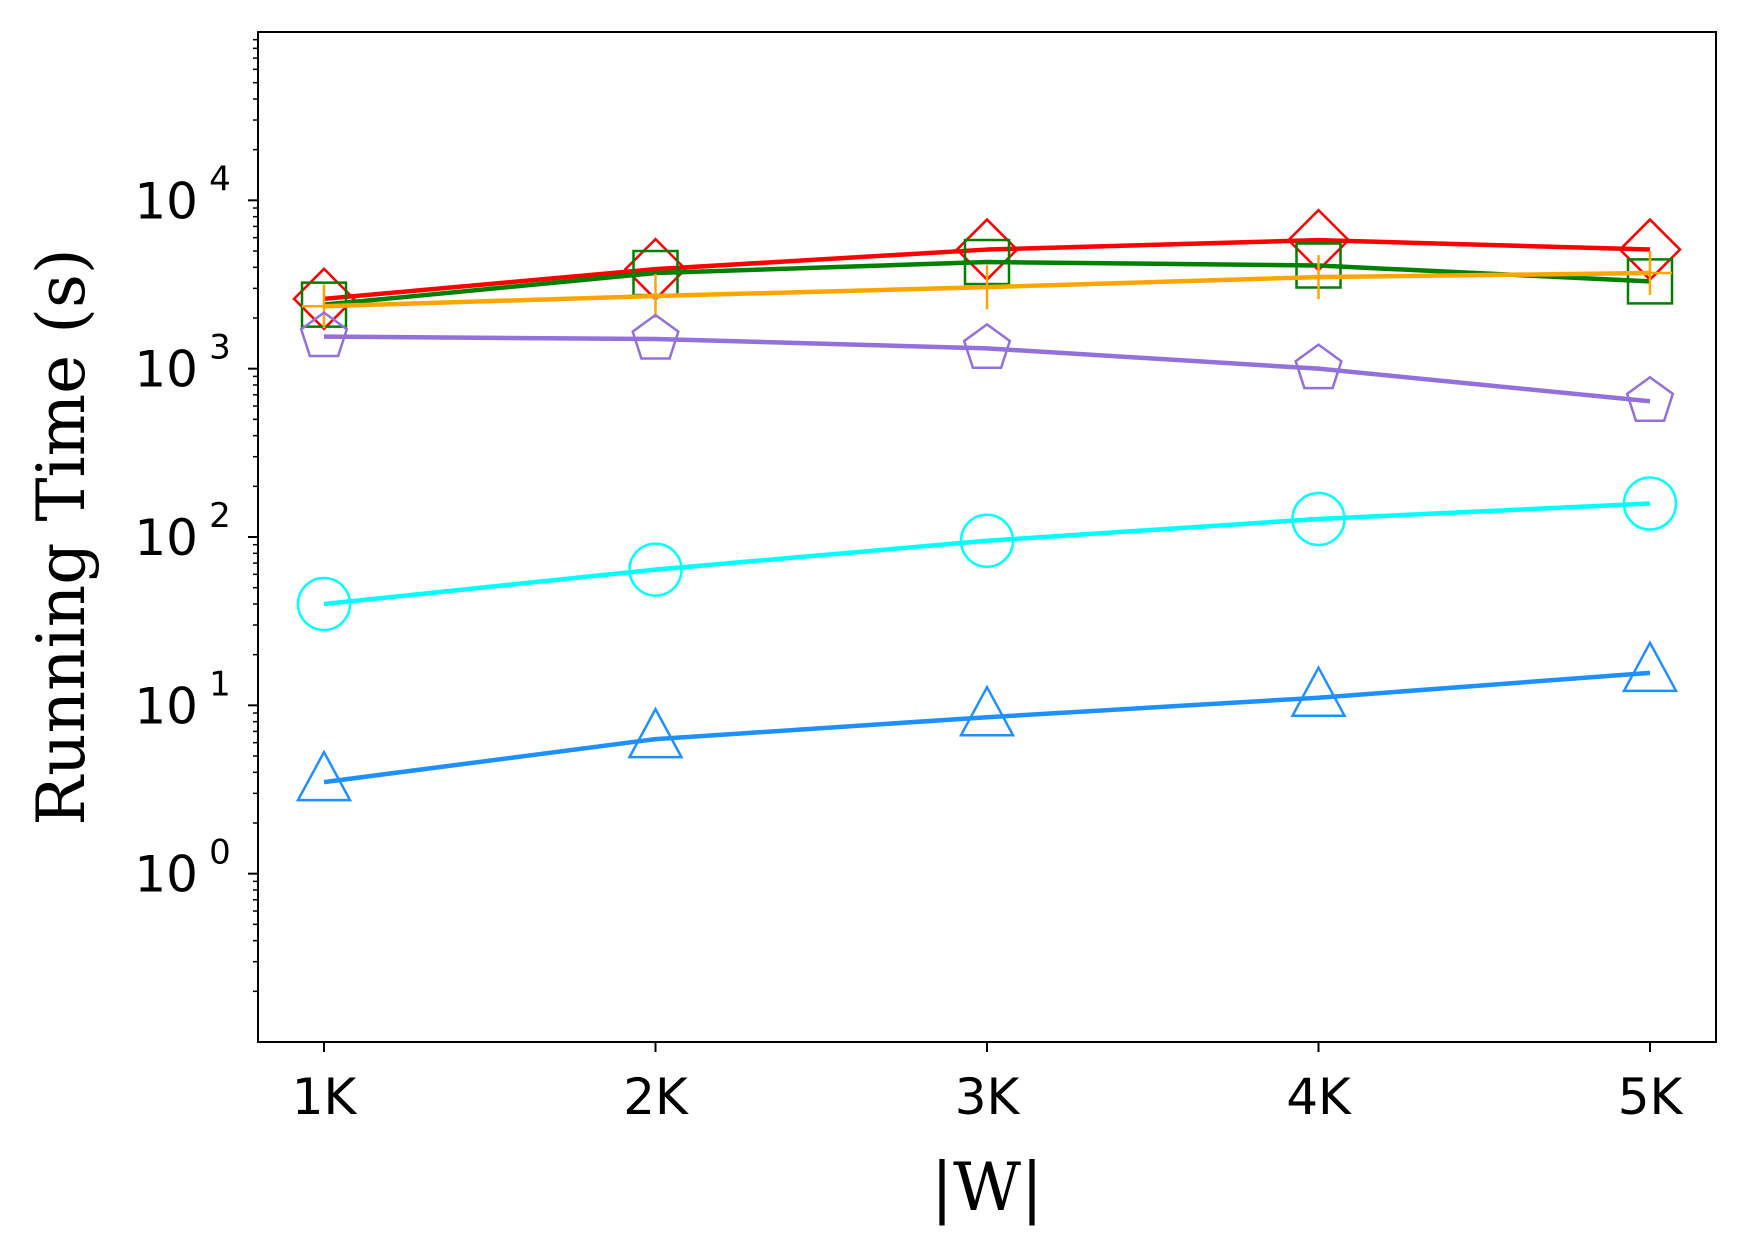 The width and height of the screenshot is (1742, 1245). Describe the element at coordinates (220, 516) in the screenshot. I see `y-tick-exponent: 2` at that location.